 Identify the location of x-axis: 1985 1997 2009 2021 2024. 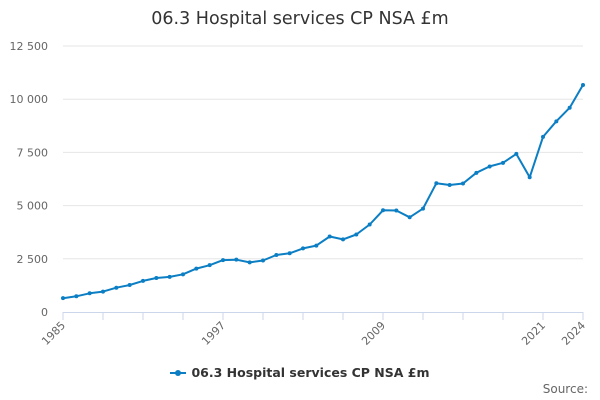
(313, 330).